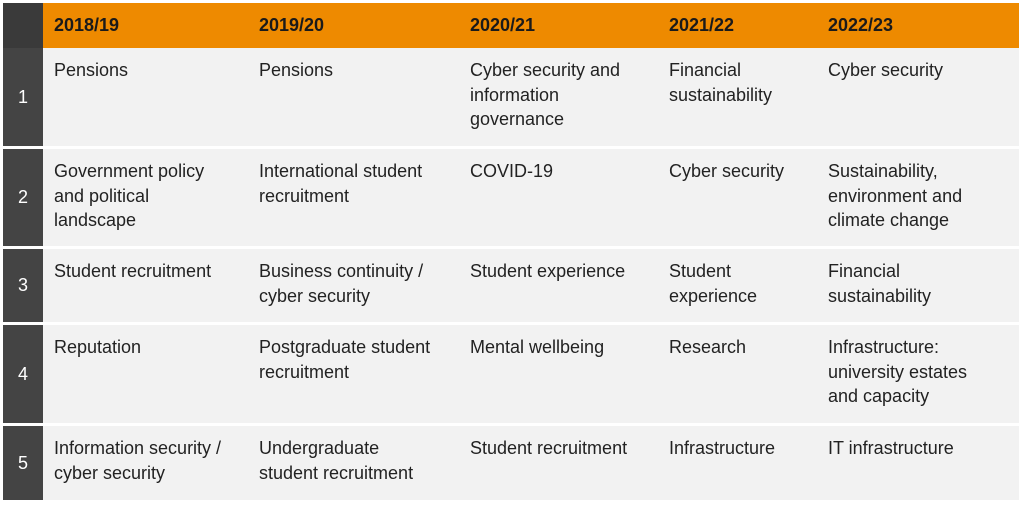  I want to click on header-year-2021-22: 2021/22, so click(702, 25).